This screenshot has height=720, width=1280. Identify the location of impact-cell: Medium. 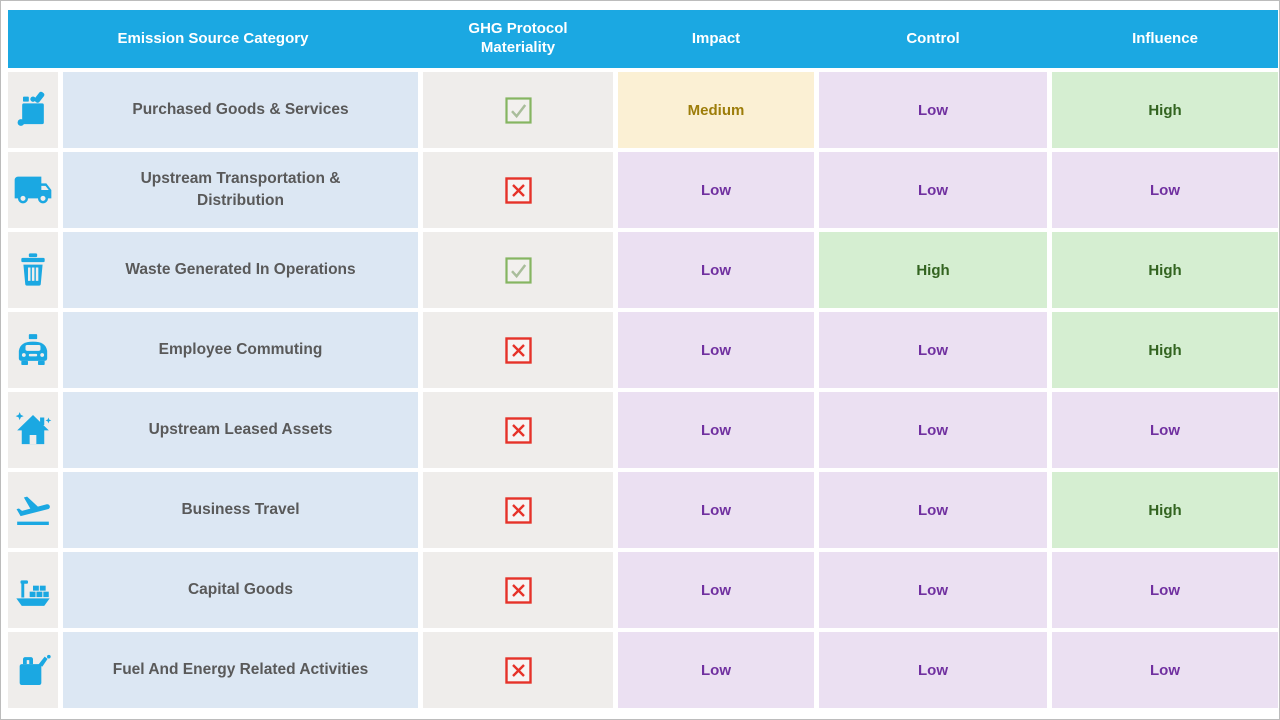
(716, 110).